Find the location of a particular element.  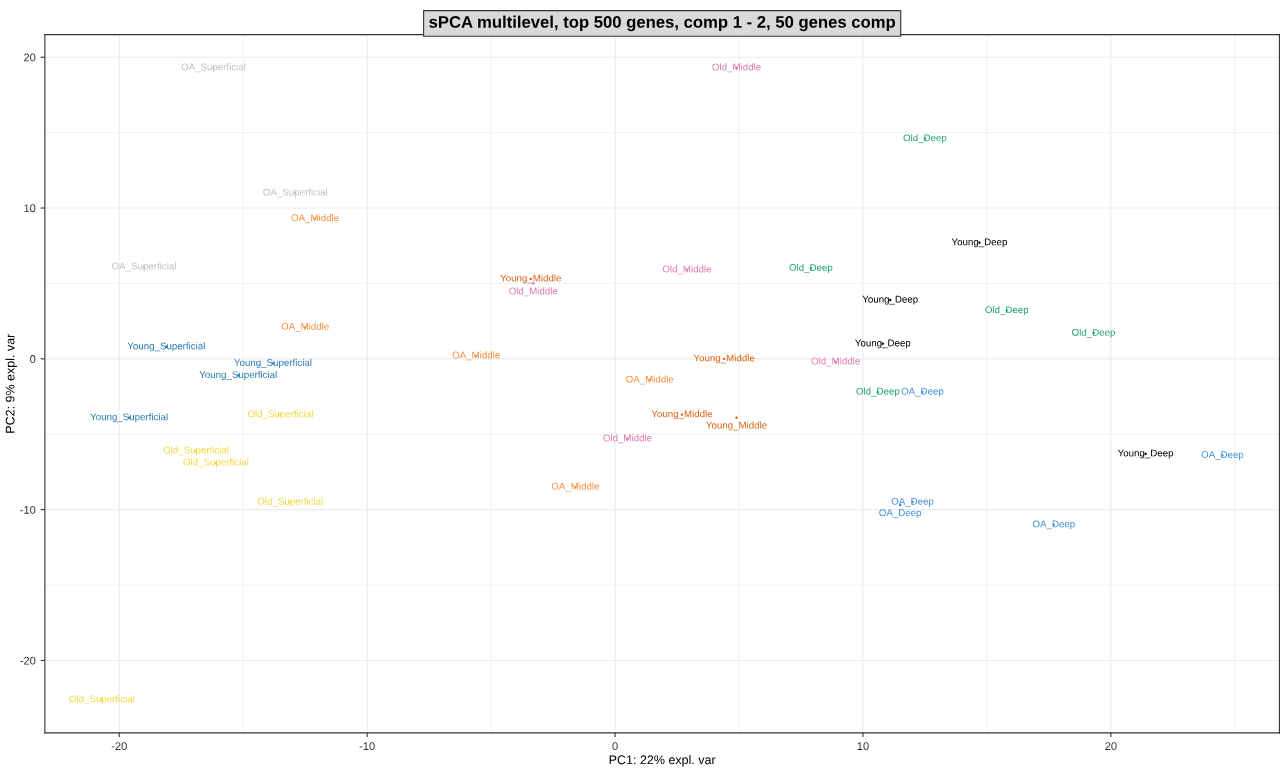

x-axis-title: PC1: 22% expl. var is located at coordinates (662, 761).